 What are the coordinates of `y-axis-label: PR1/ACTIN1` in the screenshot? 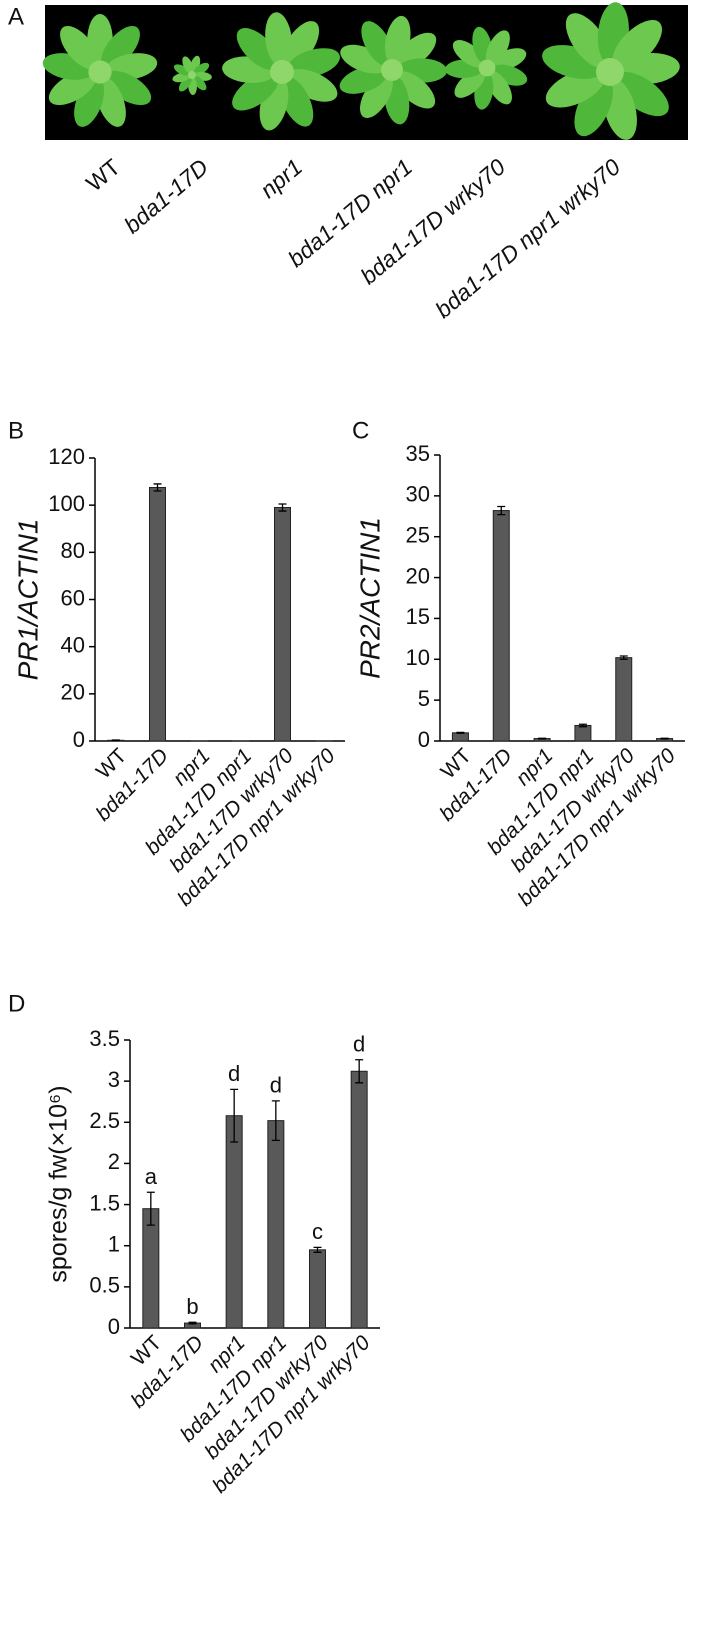 It's located at (27, 600).